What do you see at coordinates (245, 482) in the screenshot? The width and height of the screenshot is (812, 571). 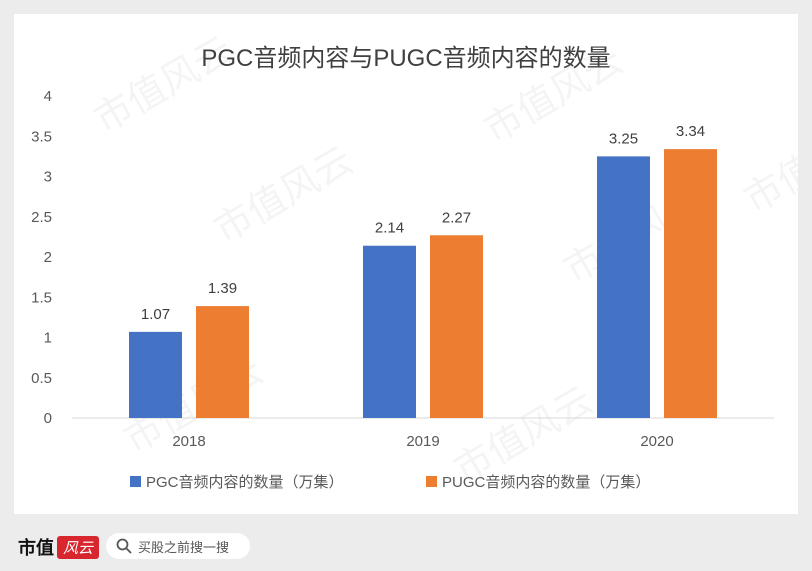 I see `legend-label: PGC音频内容的数量（万集）` at bounding box center [245, 482].